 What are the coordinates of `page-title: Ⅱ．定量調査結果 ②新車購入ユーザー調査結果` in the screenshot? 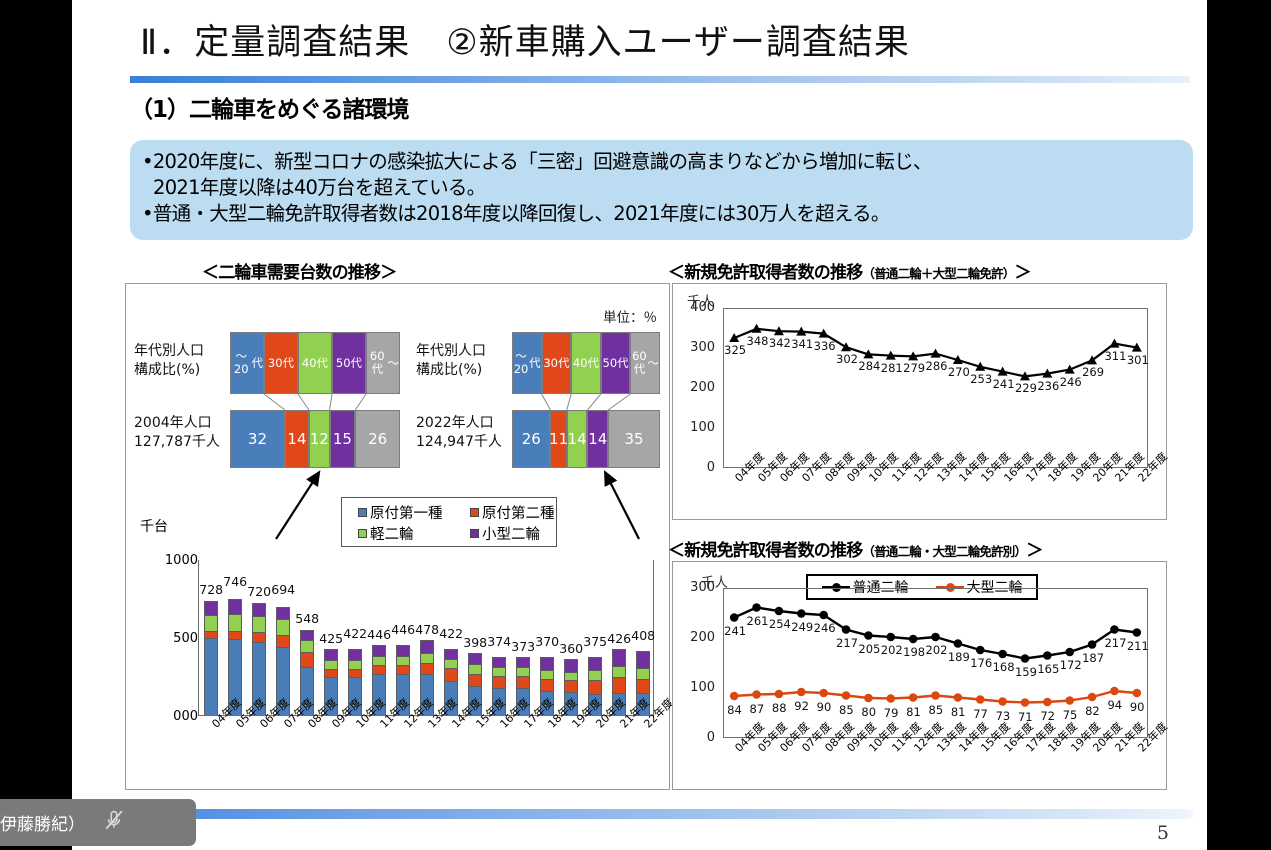 It's located at (525, 43).